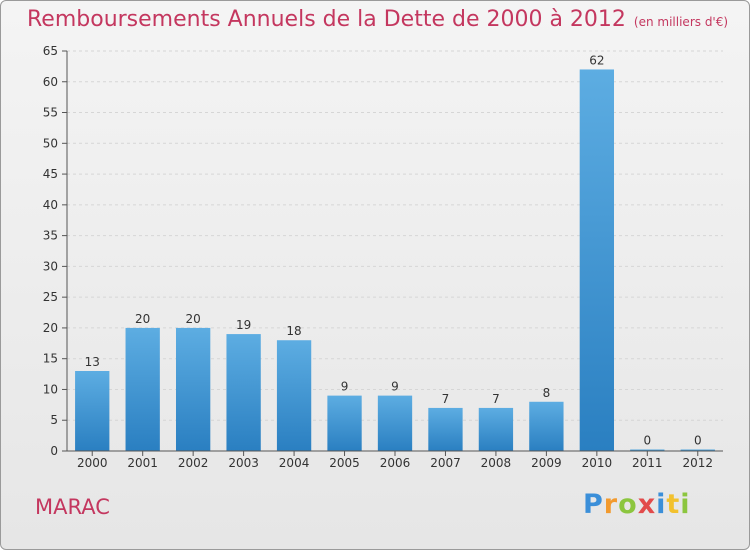  Describe the element at coordinates (344, 423) in the screenshot. I see `bar-2005` at that location.